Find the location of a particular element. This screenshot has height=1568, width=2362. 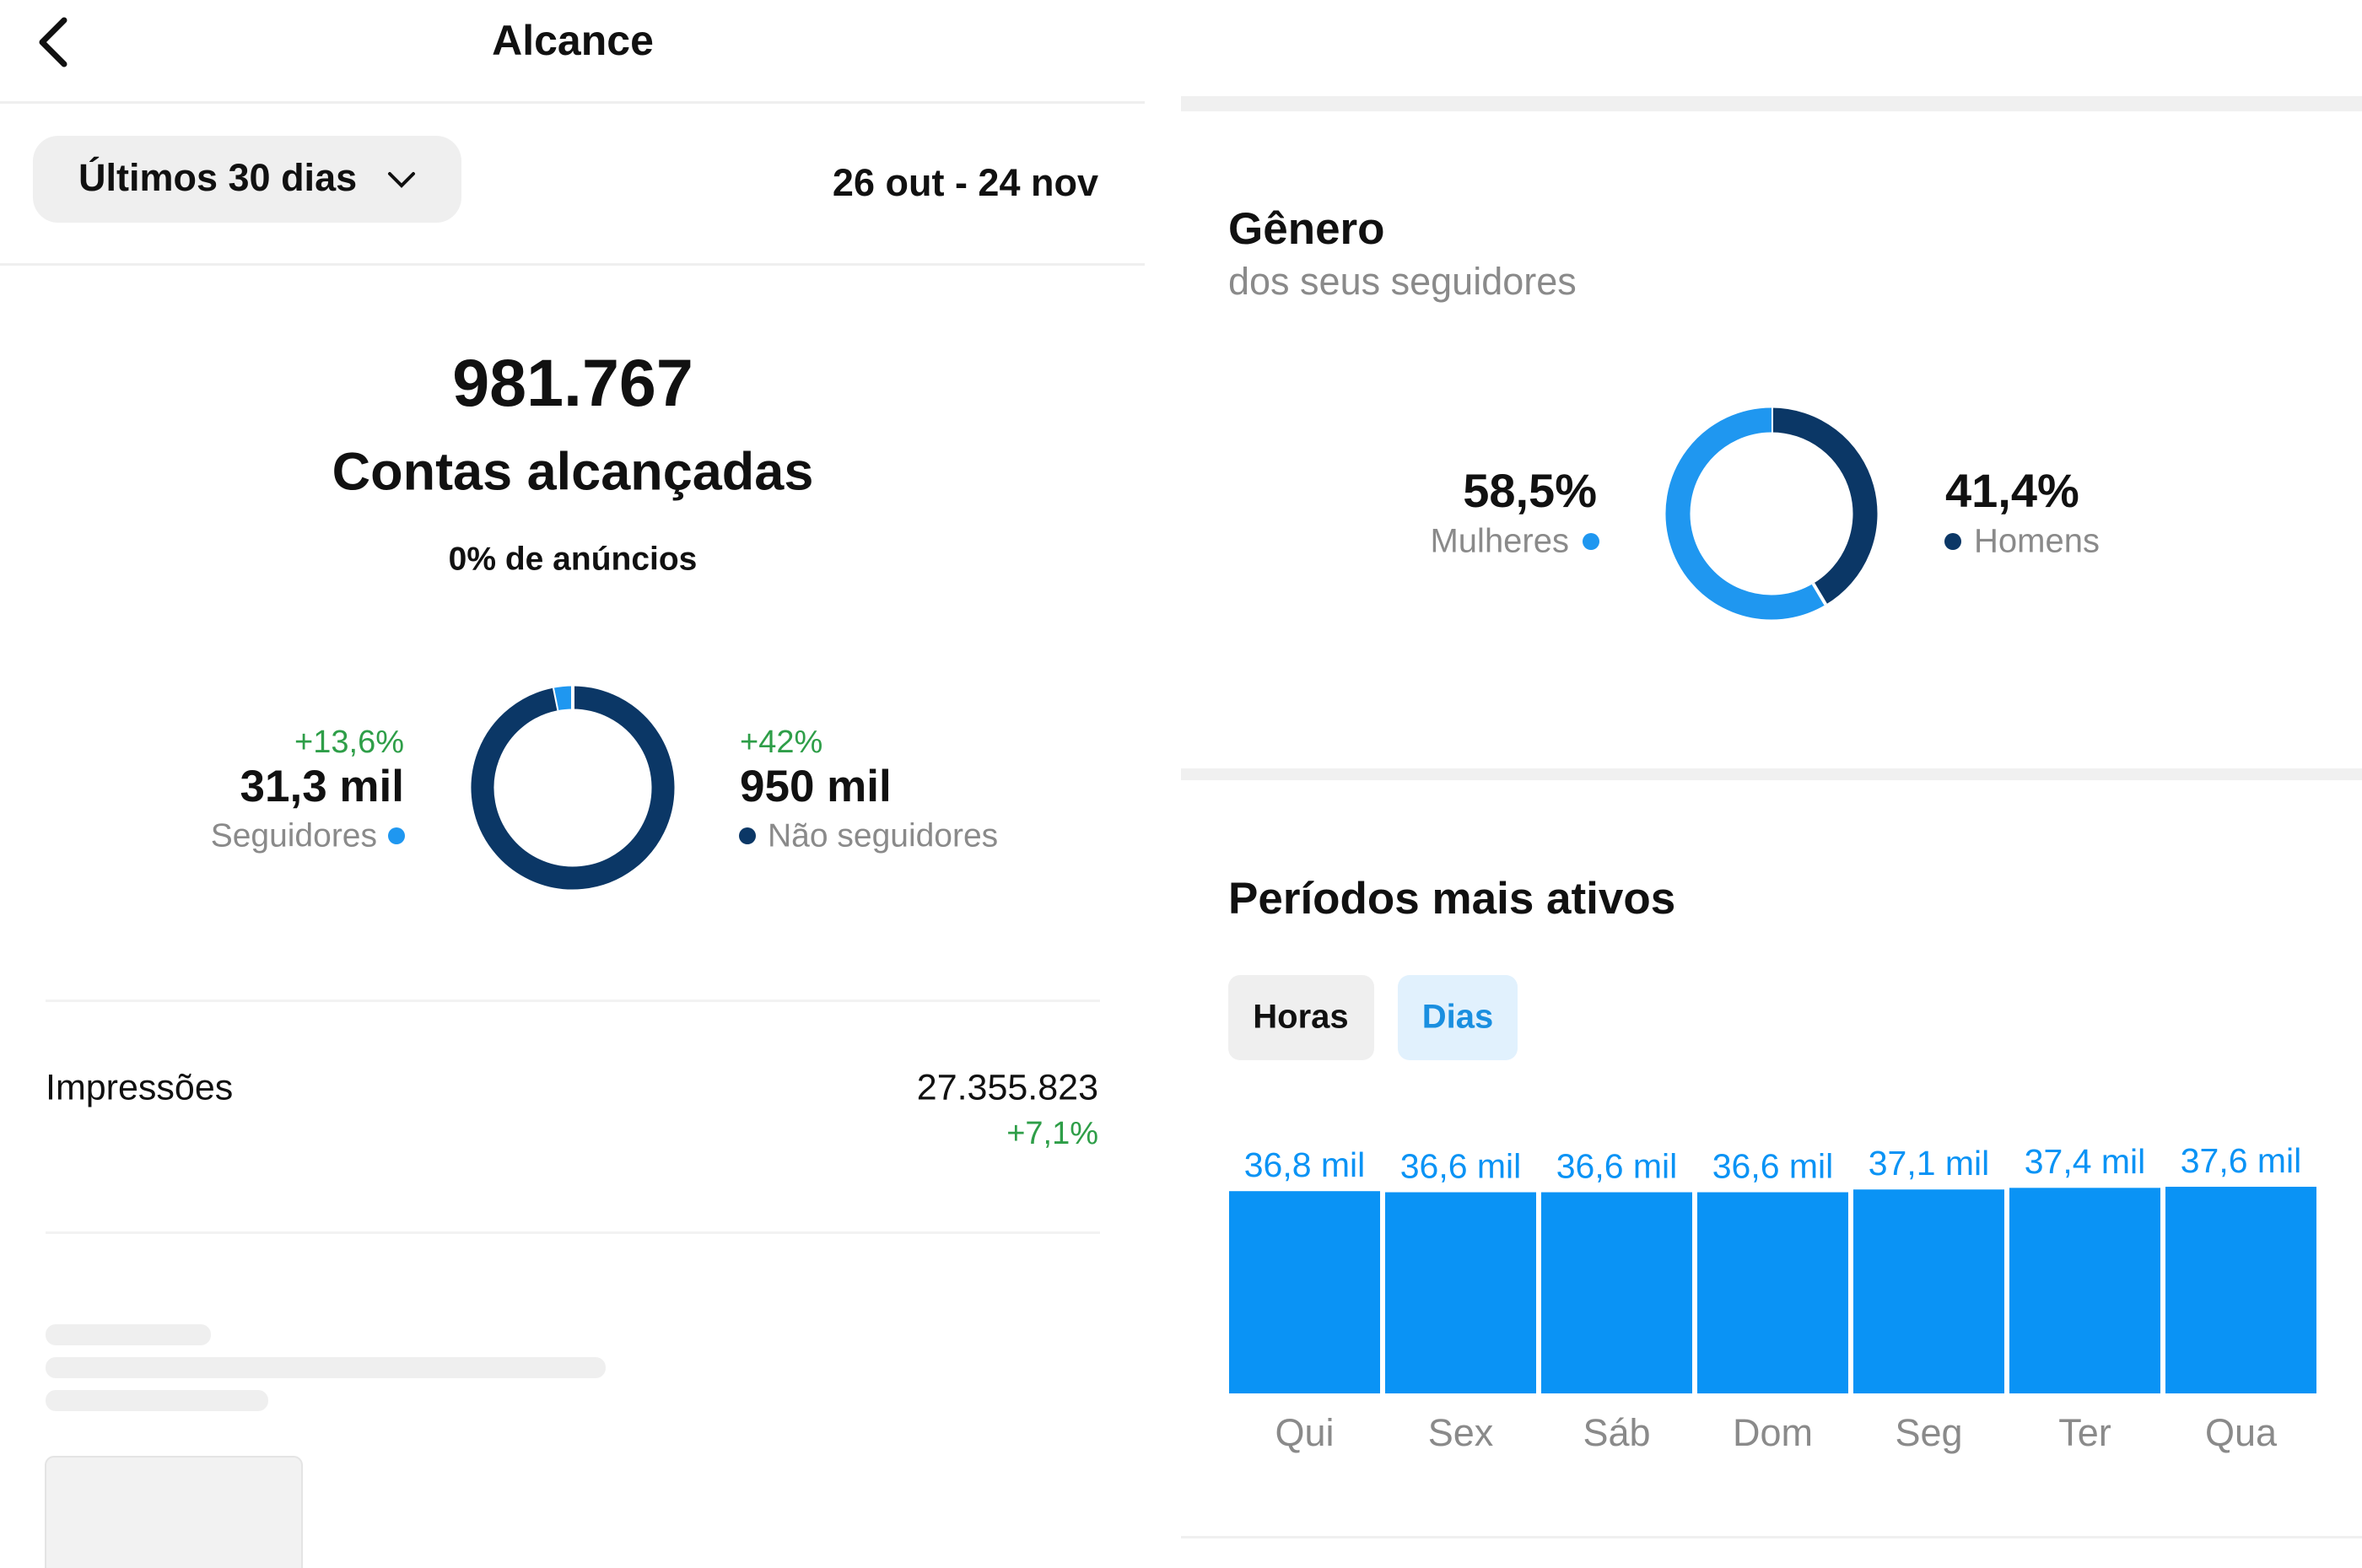

change: +13,6% is located at coordinates (349, 742).